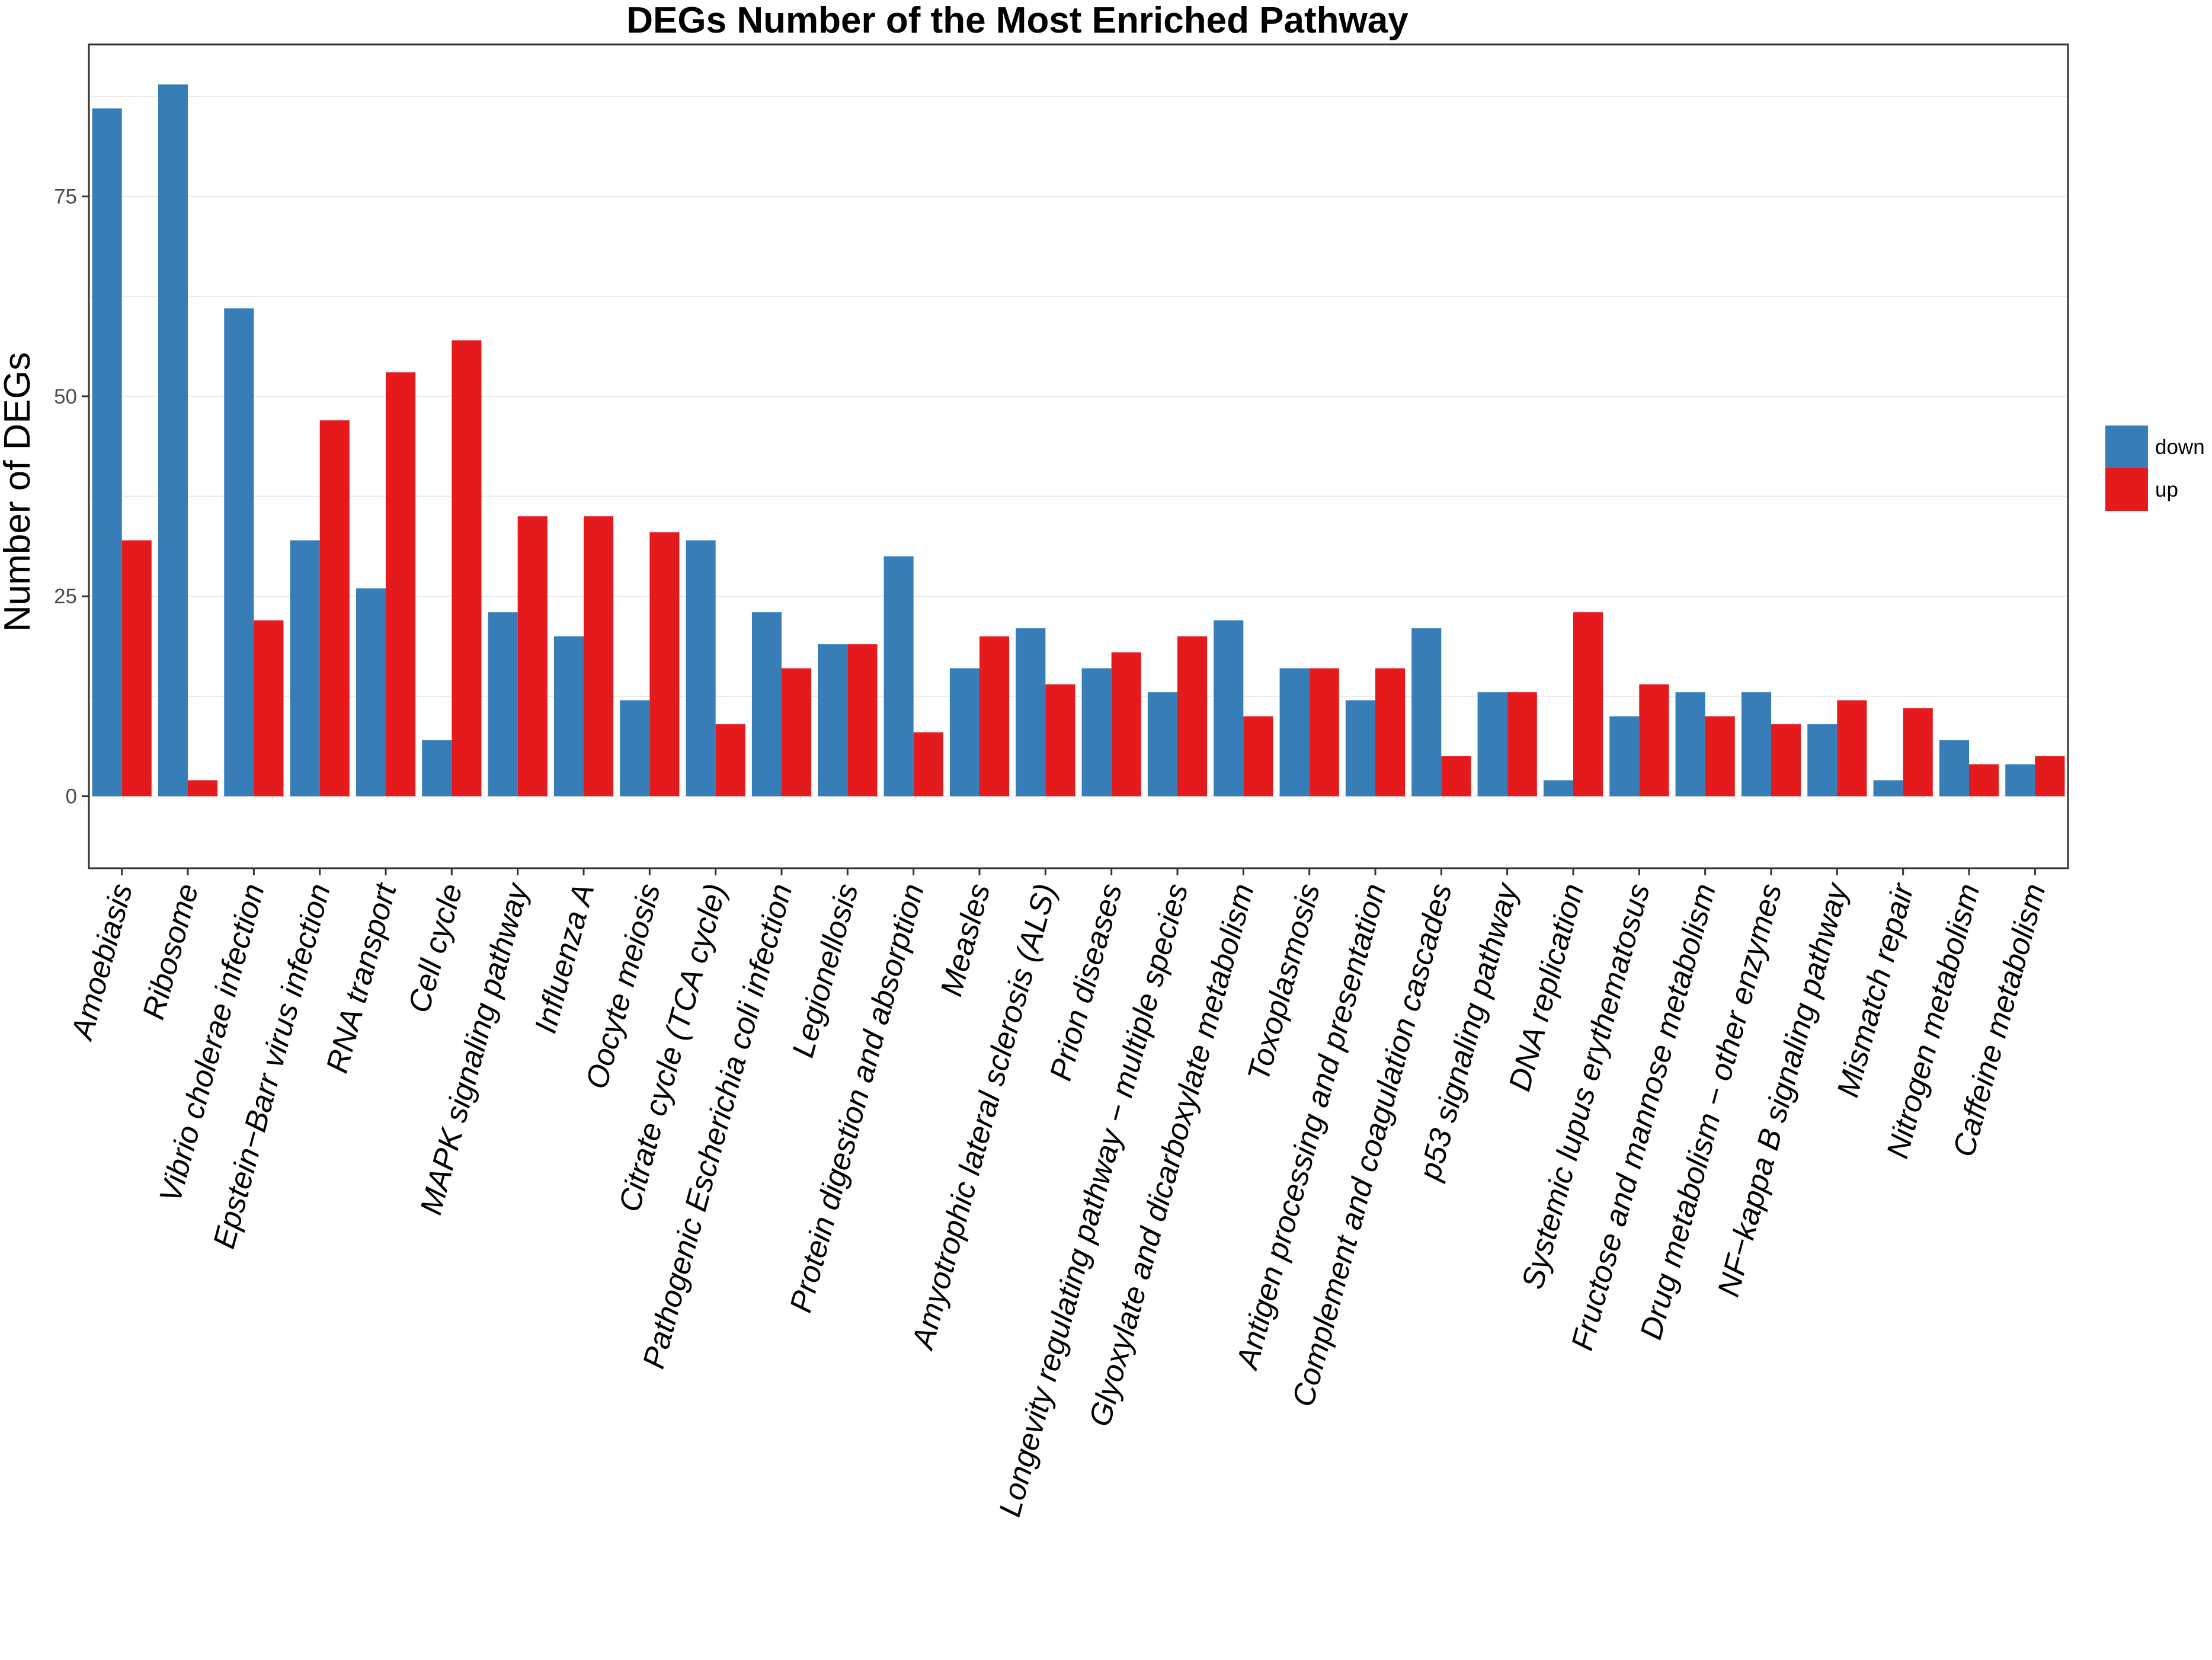 This screenshot has width=2212, height=1660. I want to click on x-tick-label: Protein digestion and absorption, so click(857, 1098).